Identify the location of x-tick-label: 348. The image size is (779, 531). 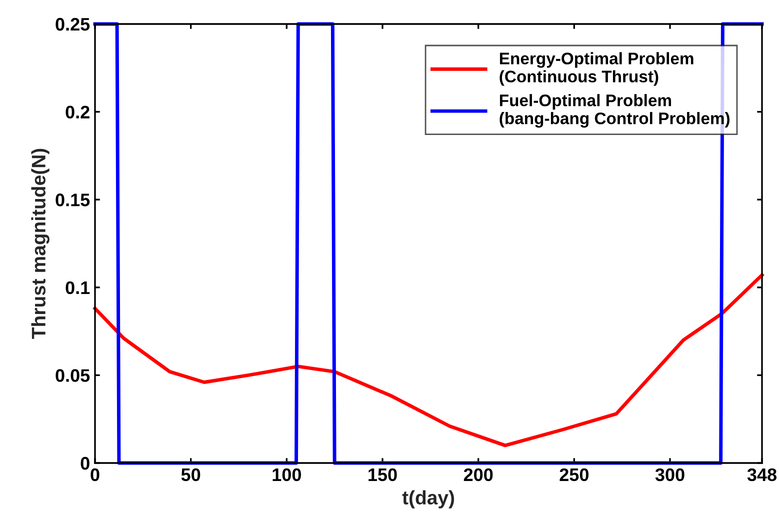
(762, 475).